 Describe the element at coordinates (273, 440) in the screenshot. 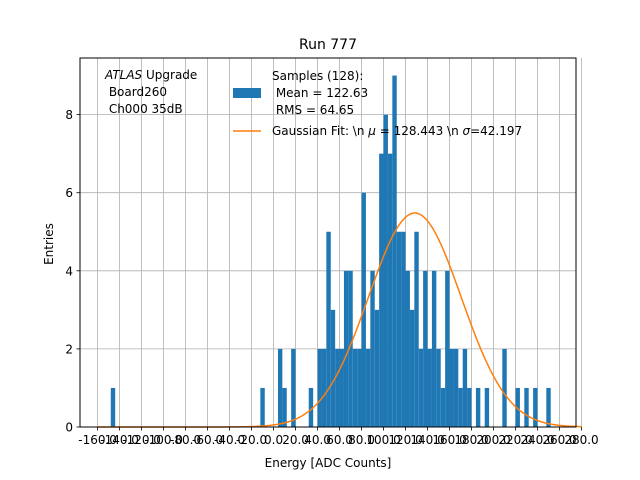

I see `x-tick-label: 0.0` at that location.